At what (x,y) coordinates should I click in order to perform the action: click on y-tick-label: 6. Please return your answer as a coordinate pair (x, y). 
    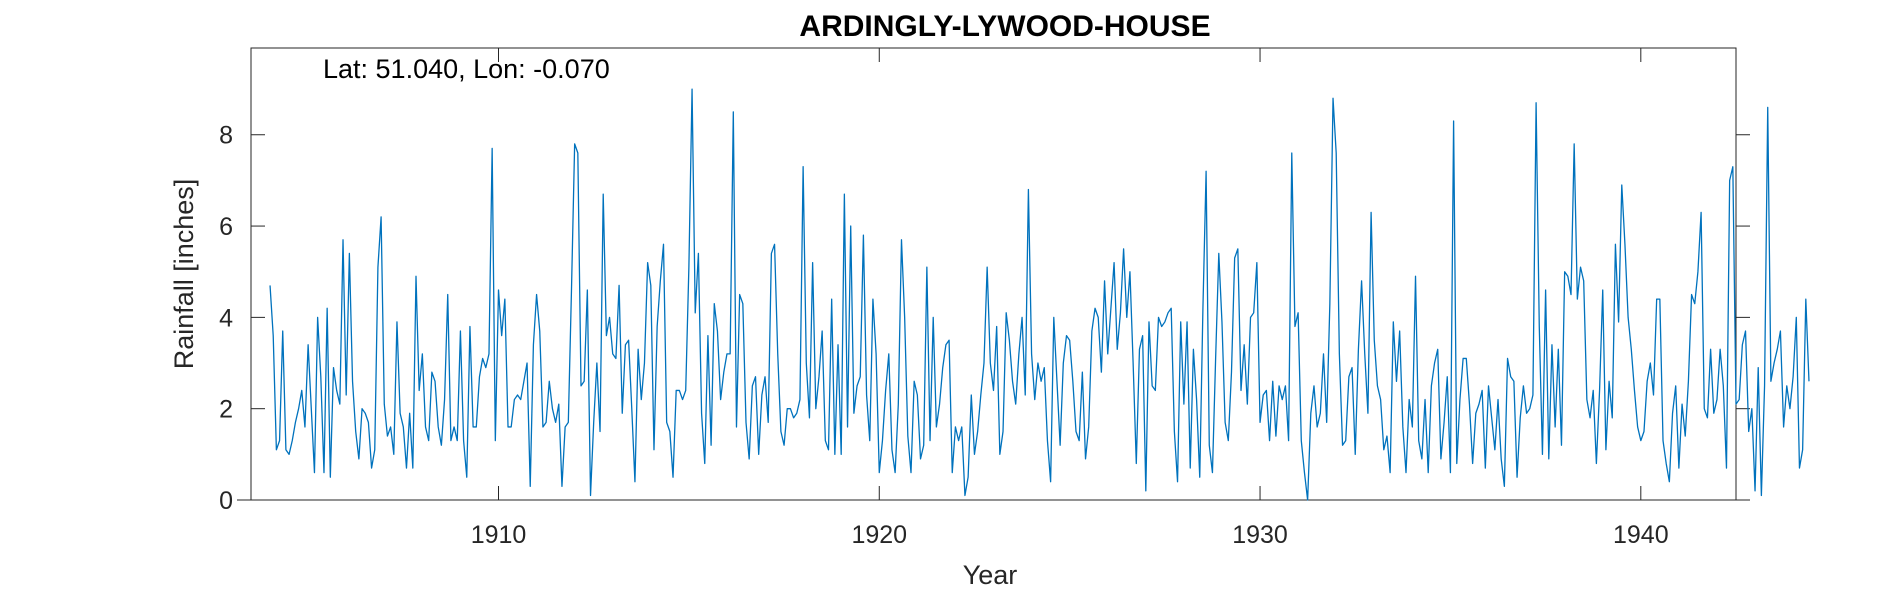
    Looking at the image, I should click on (226, 227).